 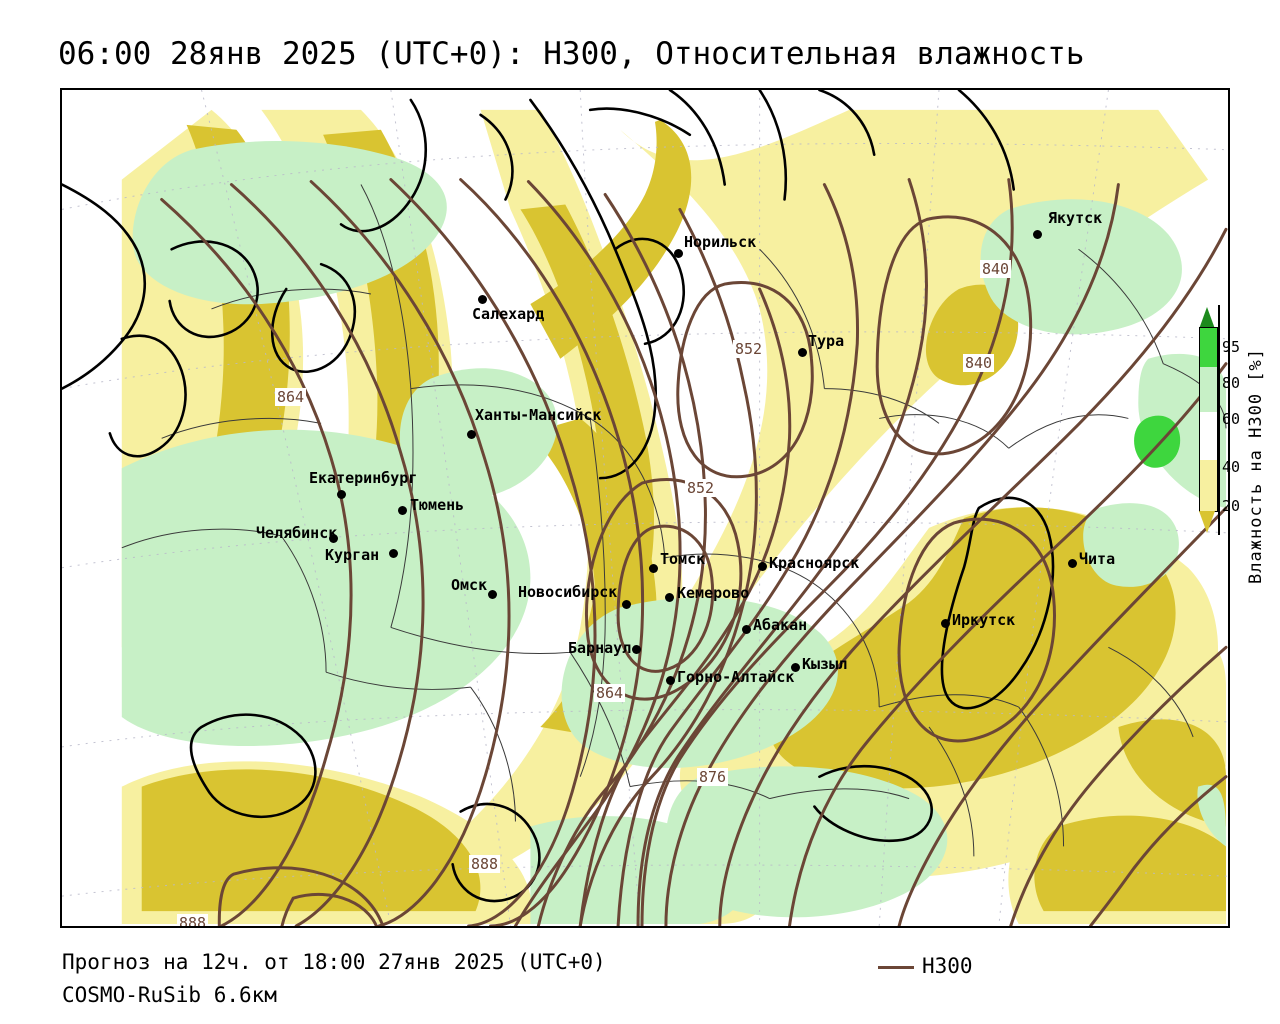 What do you see at coordinates (713, 777) in the screenshot?
I see `contour-label: 876` at bounding box center [713, 777].